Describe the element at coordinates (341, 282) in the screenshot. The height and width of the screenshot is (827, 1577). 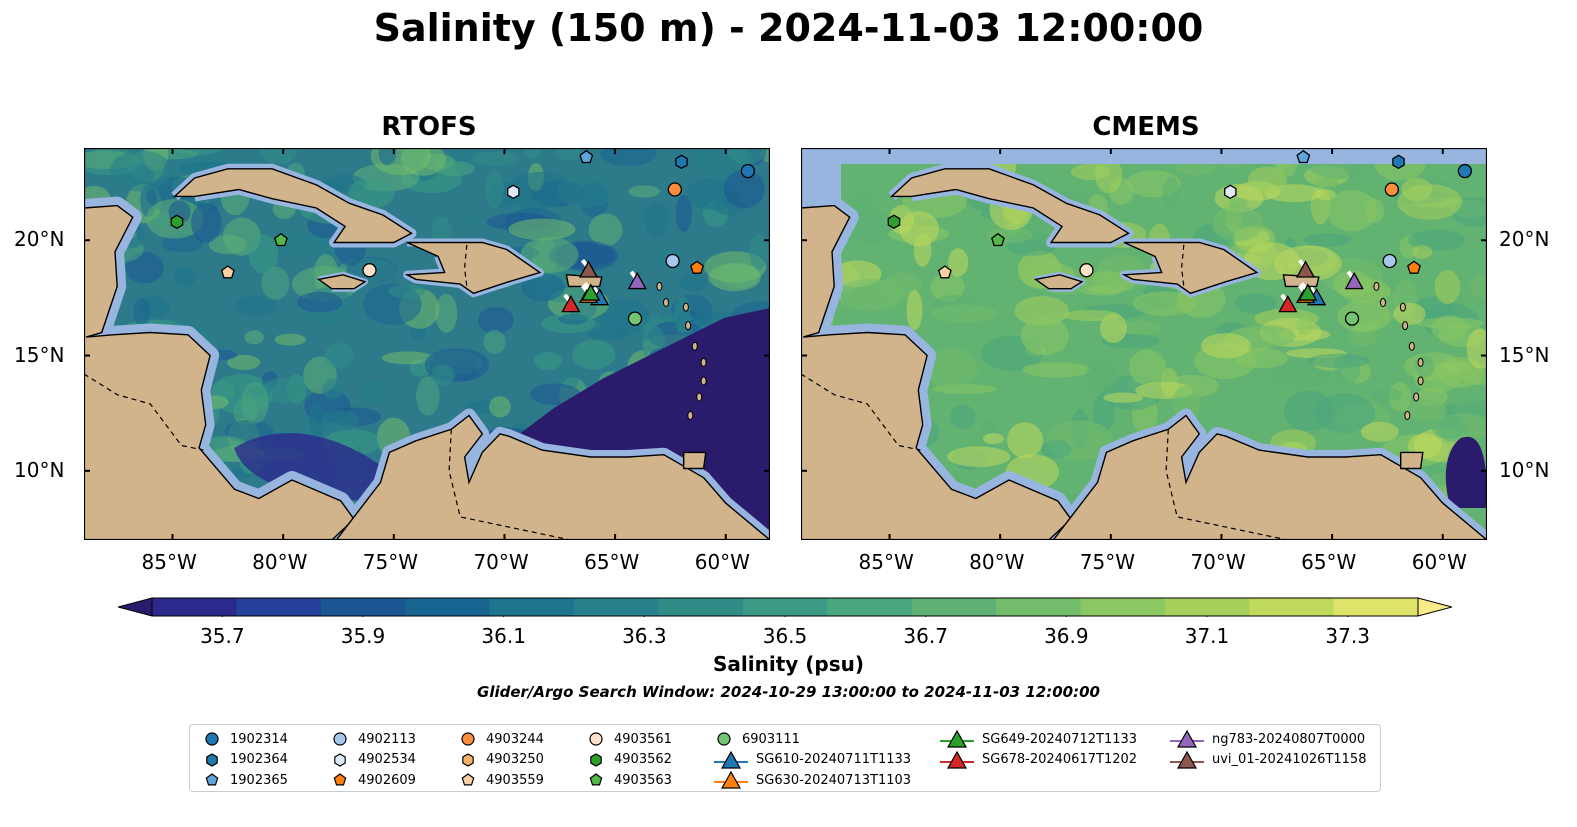
I see `rtofs-land-jamaica` at that location.